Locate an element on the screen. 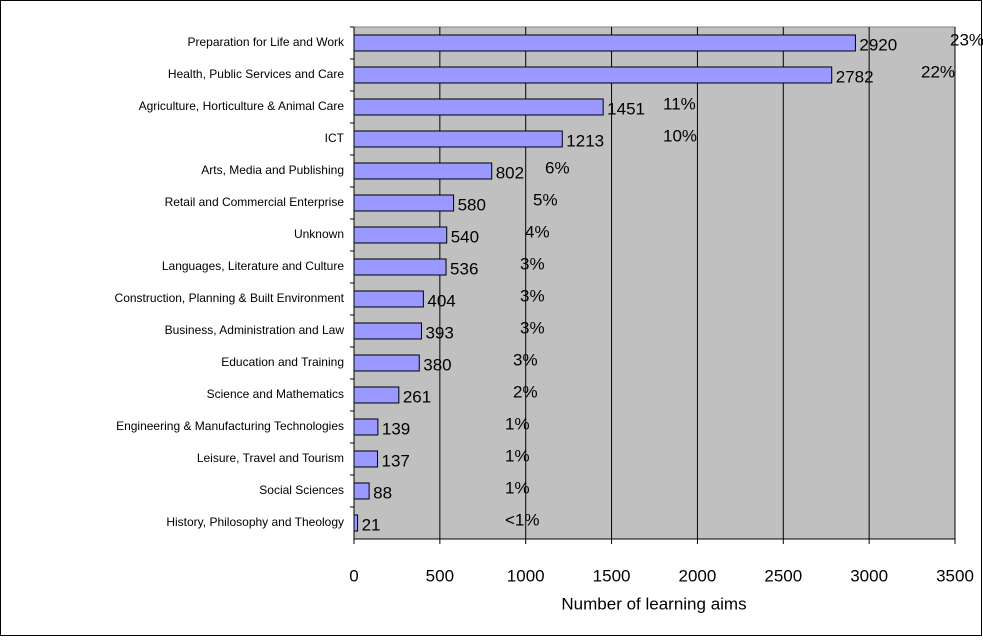 The image size is (983, 642). y-tick-label: Preparation for Life and Work is located at coordinates (266, 42).